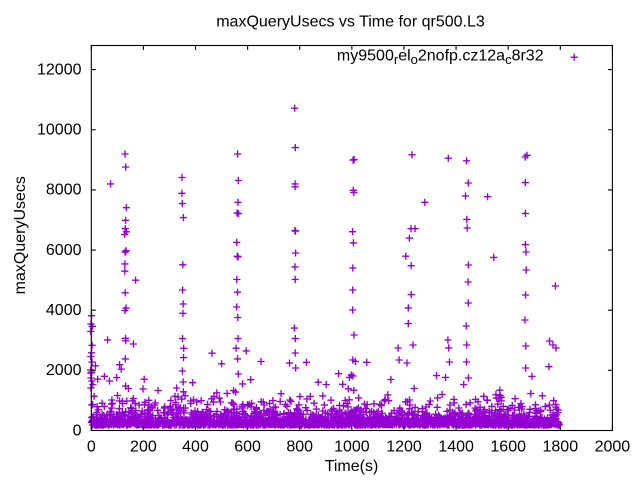 The image size is (640, 480). Describe the element at coordinates (20, 235) in the screenshot. I see `svg-text: maxQueryUsecs` at that location.